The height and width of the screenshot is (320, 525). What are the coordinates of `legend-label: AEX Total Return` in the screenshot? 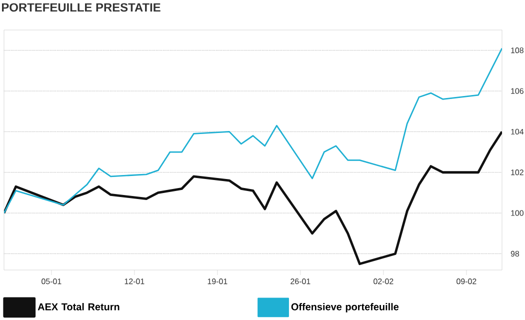 It's located at (79, 306).